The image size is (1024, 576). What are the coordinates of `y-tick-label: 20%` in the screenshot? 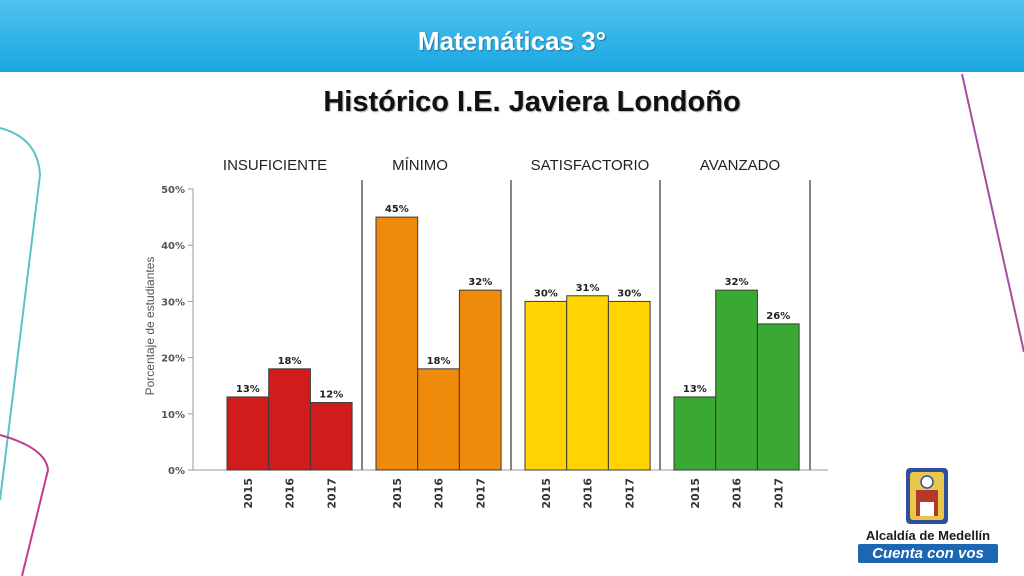 It's located at (173, 359).